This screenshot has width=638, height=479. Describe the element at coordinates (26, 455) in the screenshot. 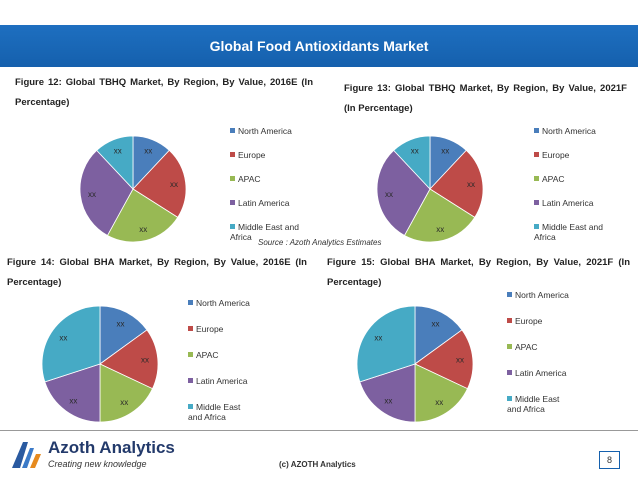

I see `azoth-logo-mark-icon` at that location.